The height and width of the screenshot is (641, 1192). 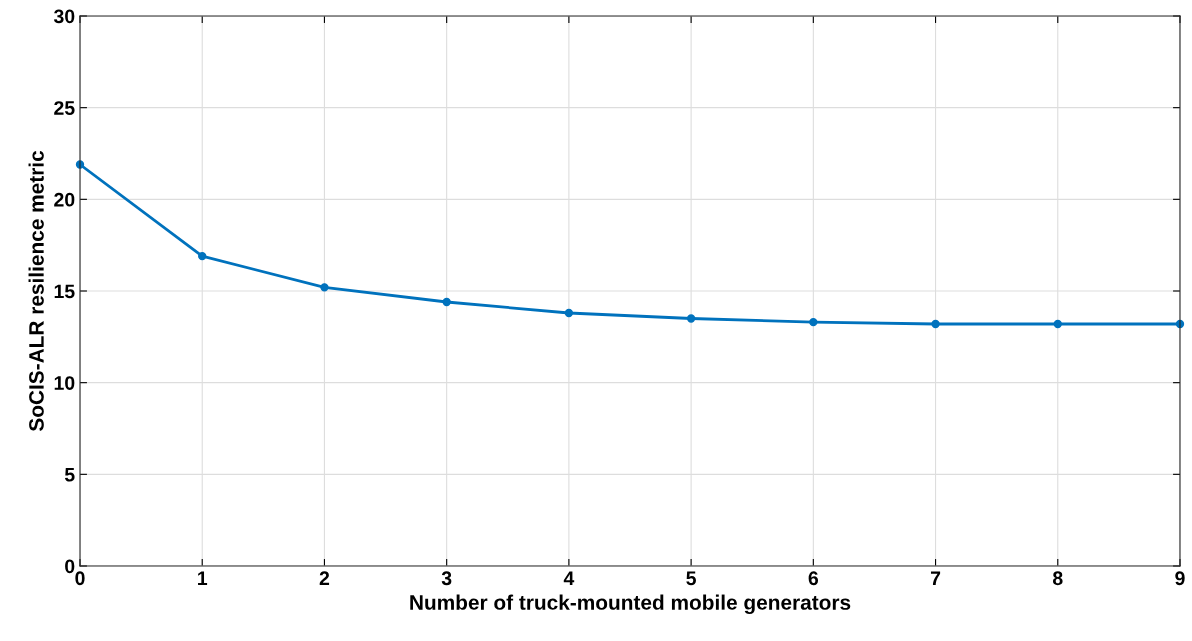 What do you see at coordinates (630, 604) in the screenshot?
I see `x-axis-title: Number of truck-mounted mobile generators` at bounding box center [630, 604].